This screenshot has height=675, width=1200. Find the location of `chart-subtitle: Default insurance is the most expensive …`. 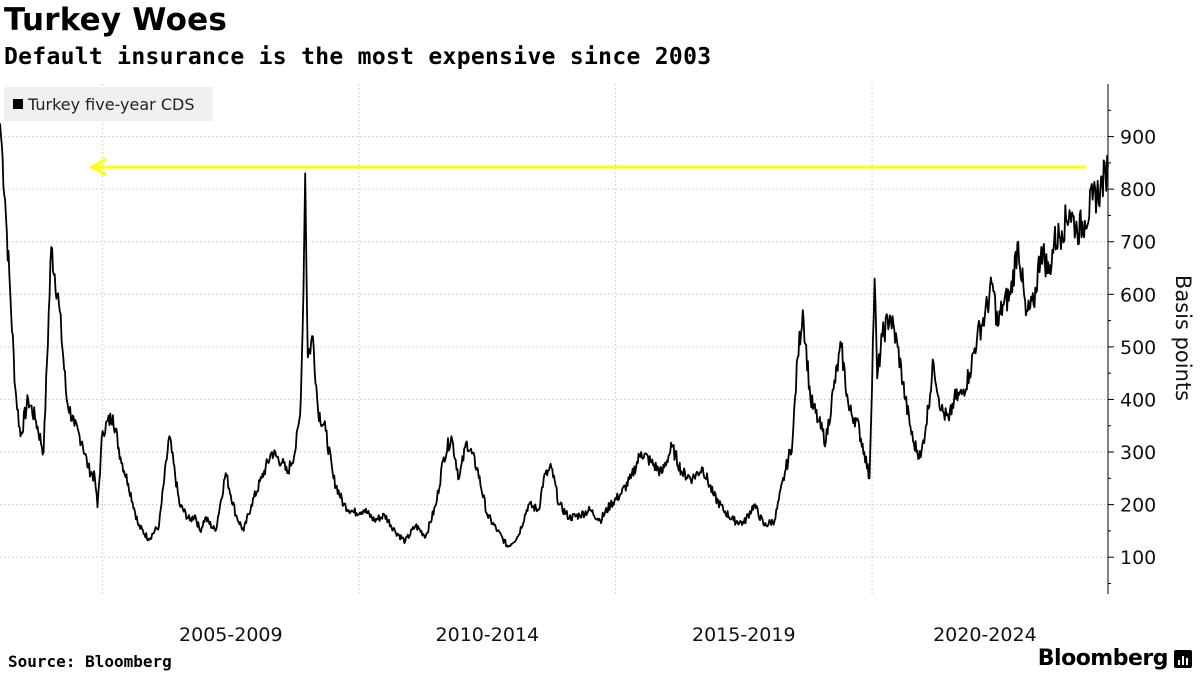

chart-subtitle: Default insurance is the most expensive … is located at coordinates (358, 57).